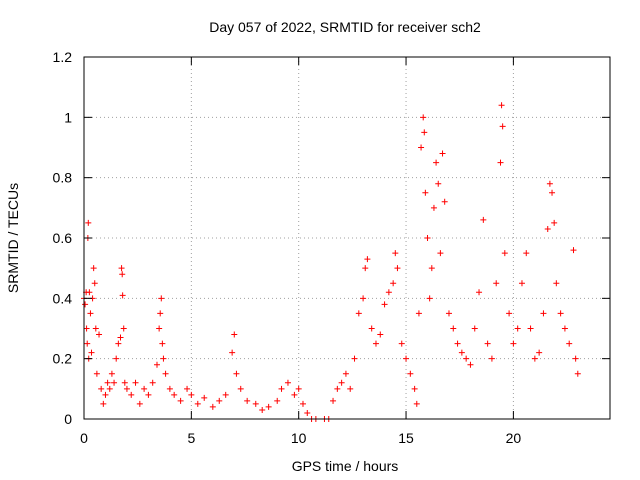 The width and height of the screenshot is (640, 480). I want to click on y-tick-labels: 0 0.2 0.4 0.6 0.8 1 1.2, so click(63, 238).